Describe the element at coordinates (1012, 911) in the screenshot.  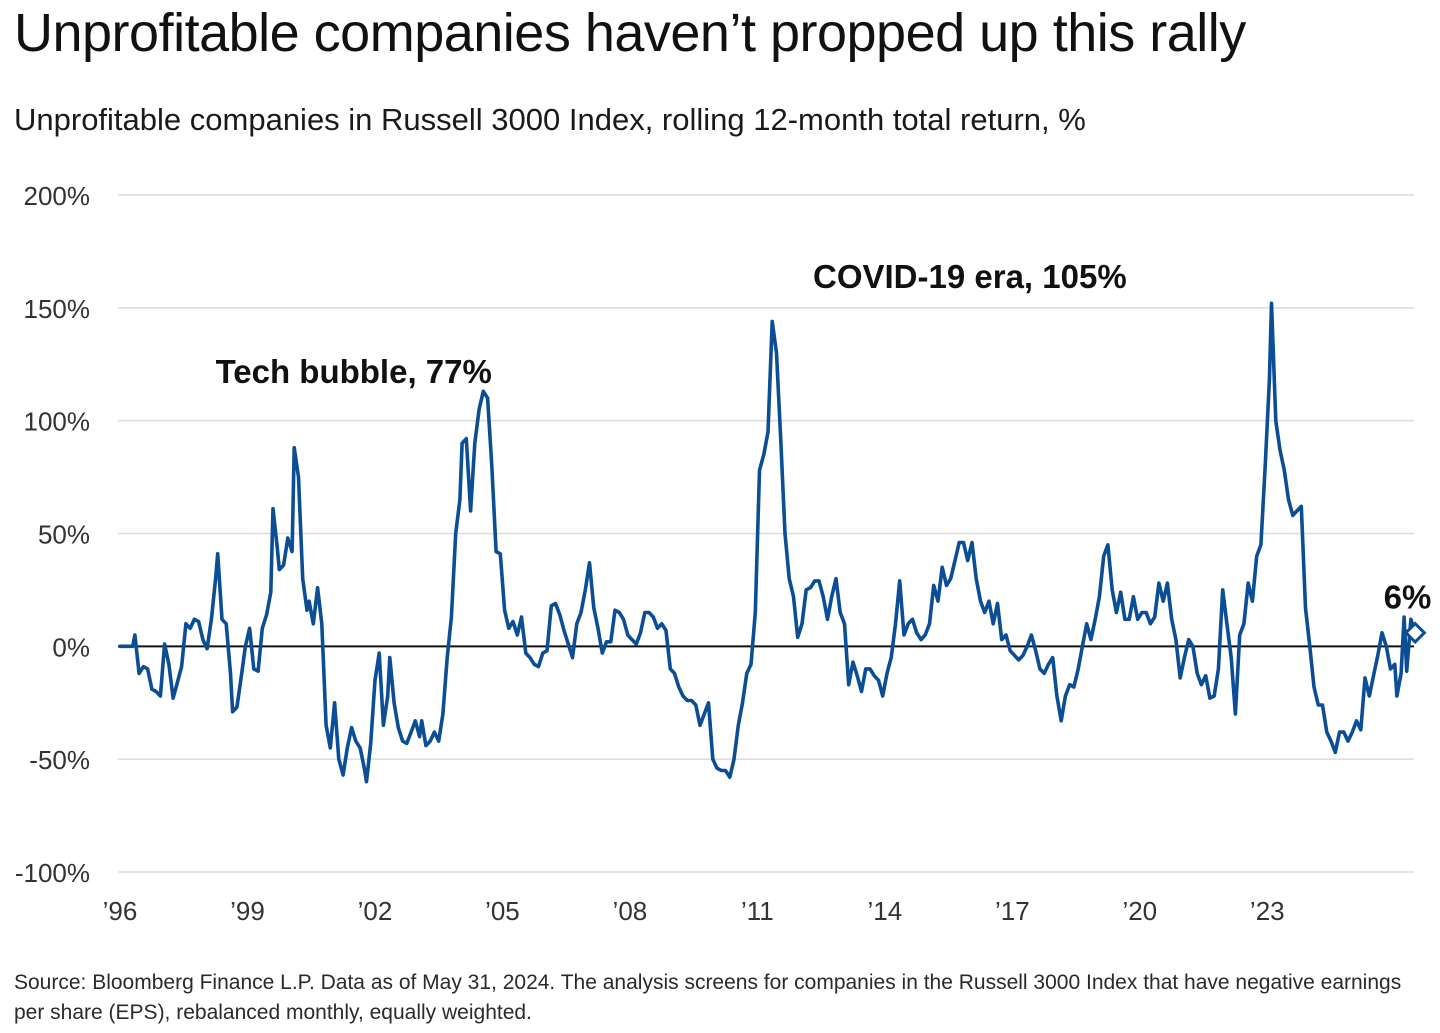
I see `x-tick-label: ’17` at that location.